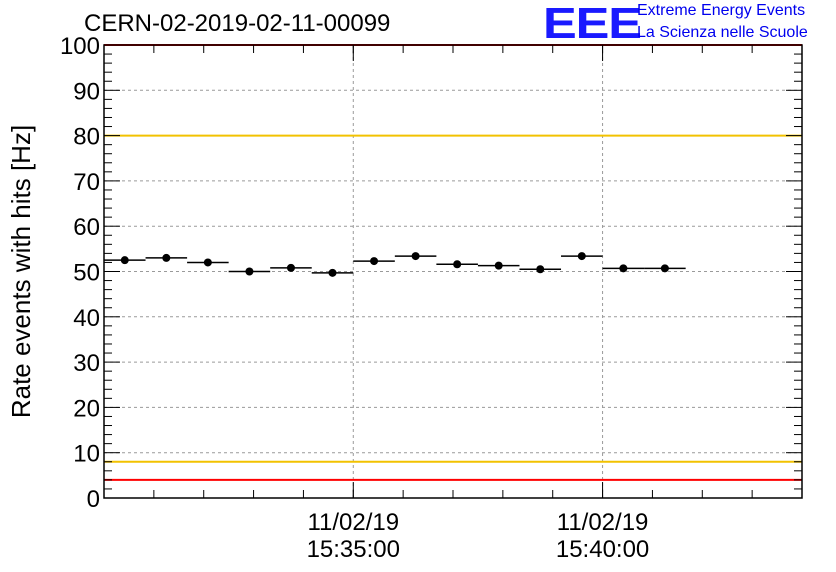 The image size is (836, 572). I want to click on y-tick-label: 40, so click(86, 318).